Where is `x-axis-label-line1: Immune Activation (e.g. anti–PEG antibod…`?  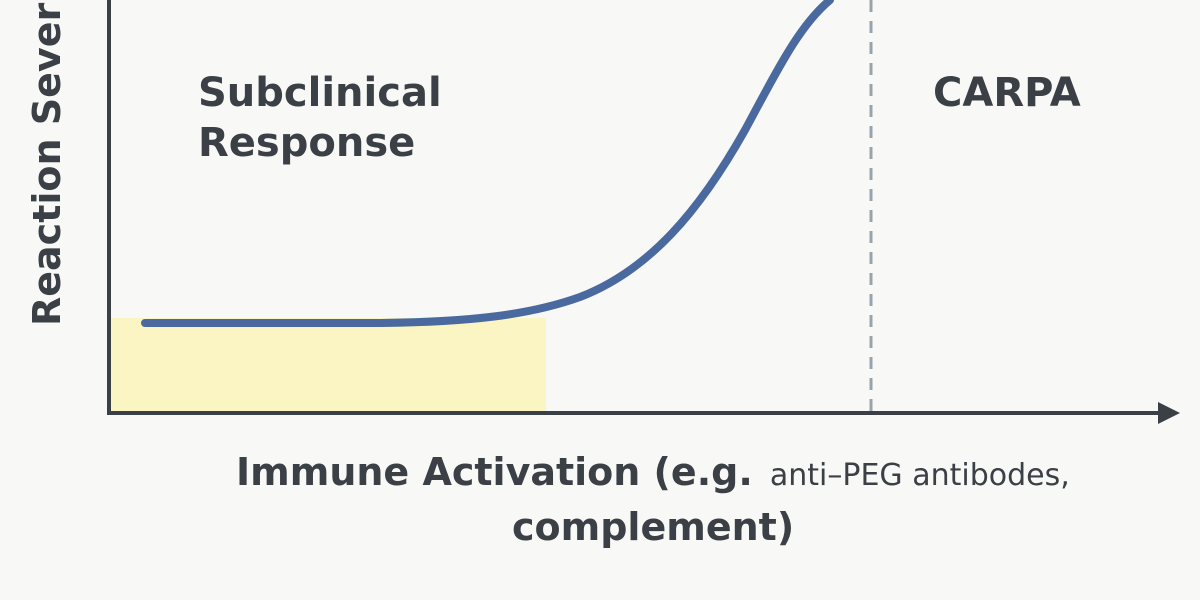 x-axis-label-line1: Immune Activation (e.g. anti–PEG antibod… is located at coordinates (653, 472).